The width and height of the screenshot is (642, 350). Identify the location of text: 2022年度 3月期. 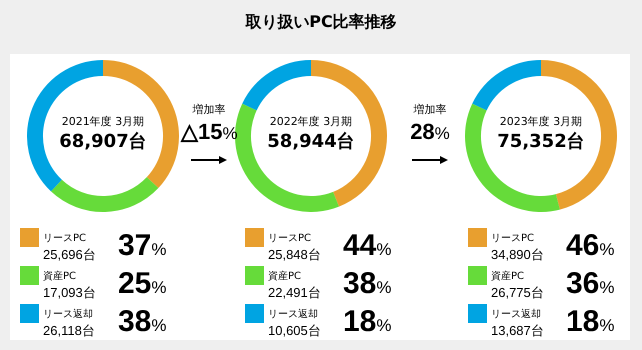
(311, 121).